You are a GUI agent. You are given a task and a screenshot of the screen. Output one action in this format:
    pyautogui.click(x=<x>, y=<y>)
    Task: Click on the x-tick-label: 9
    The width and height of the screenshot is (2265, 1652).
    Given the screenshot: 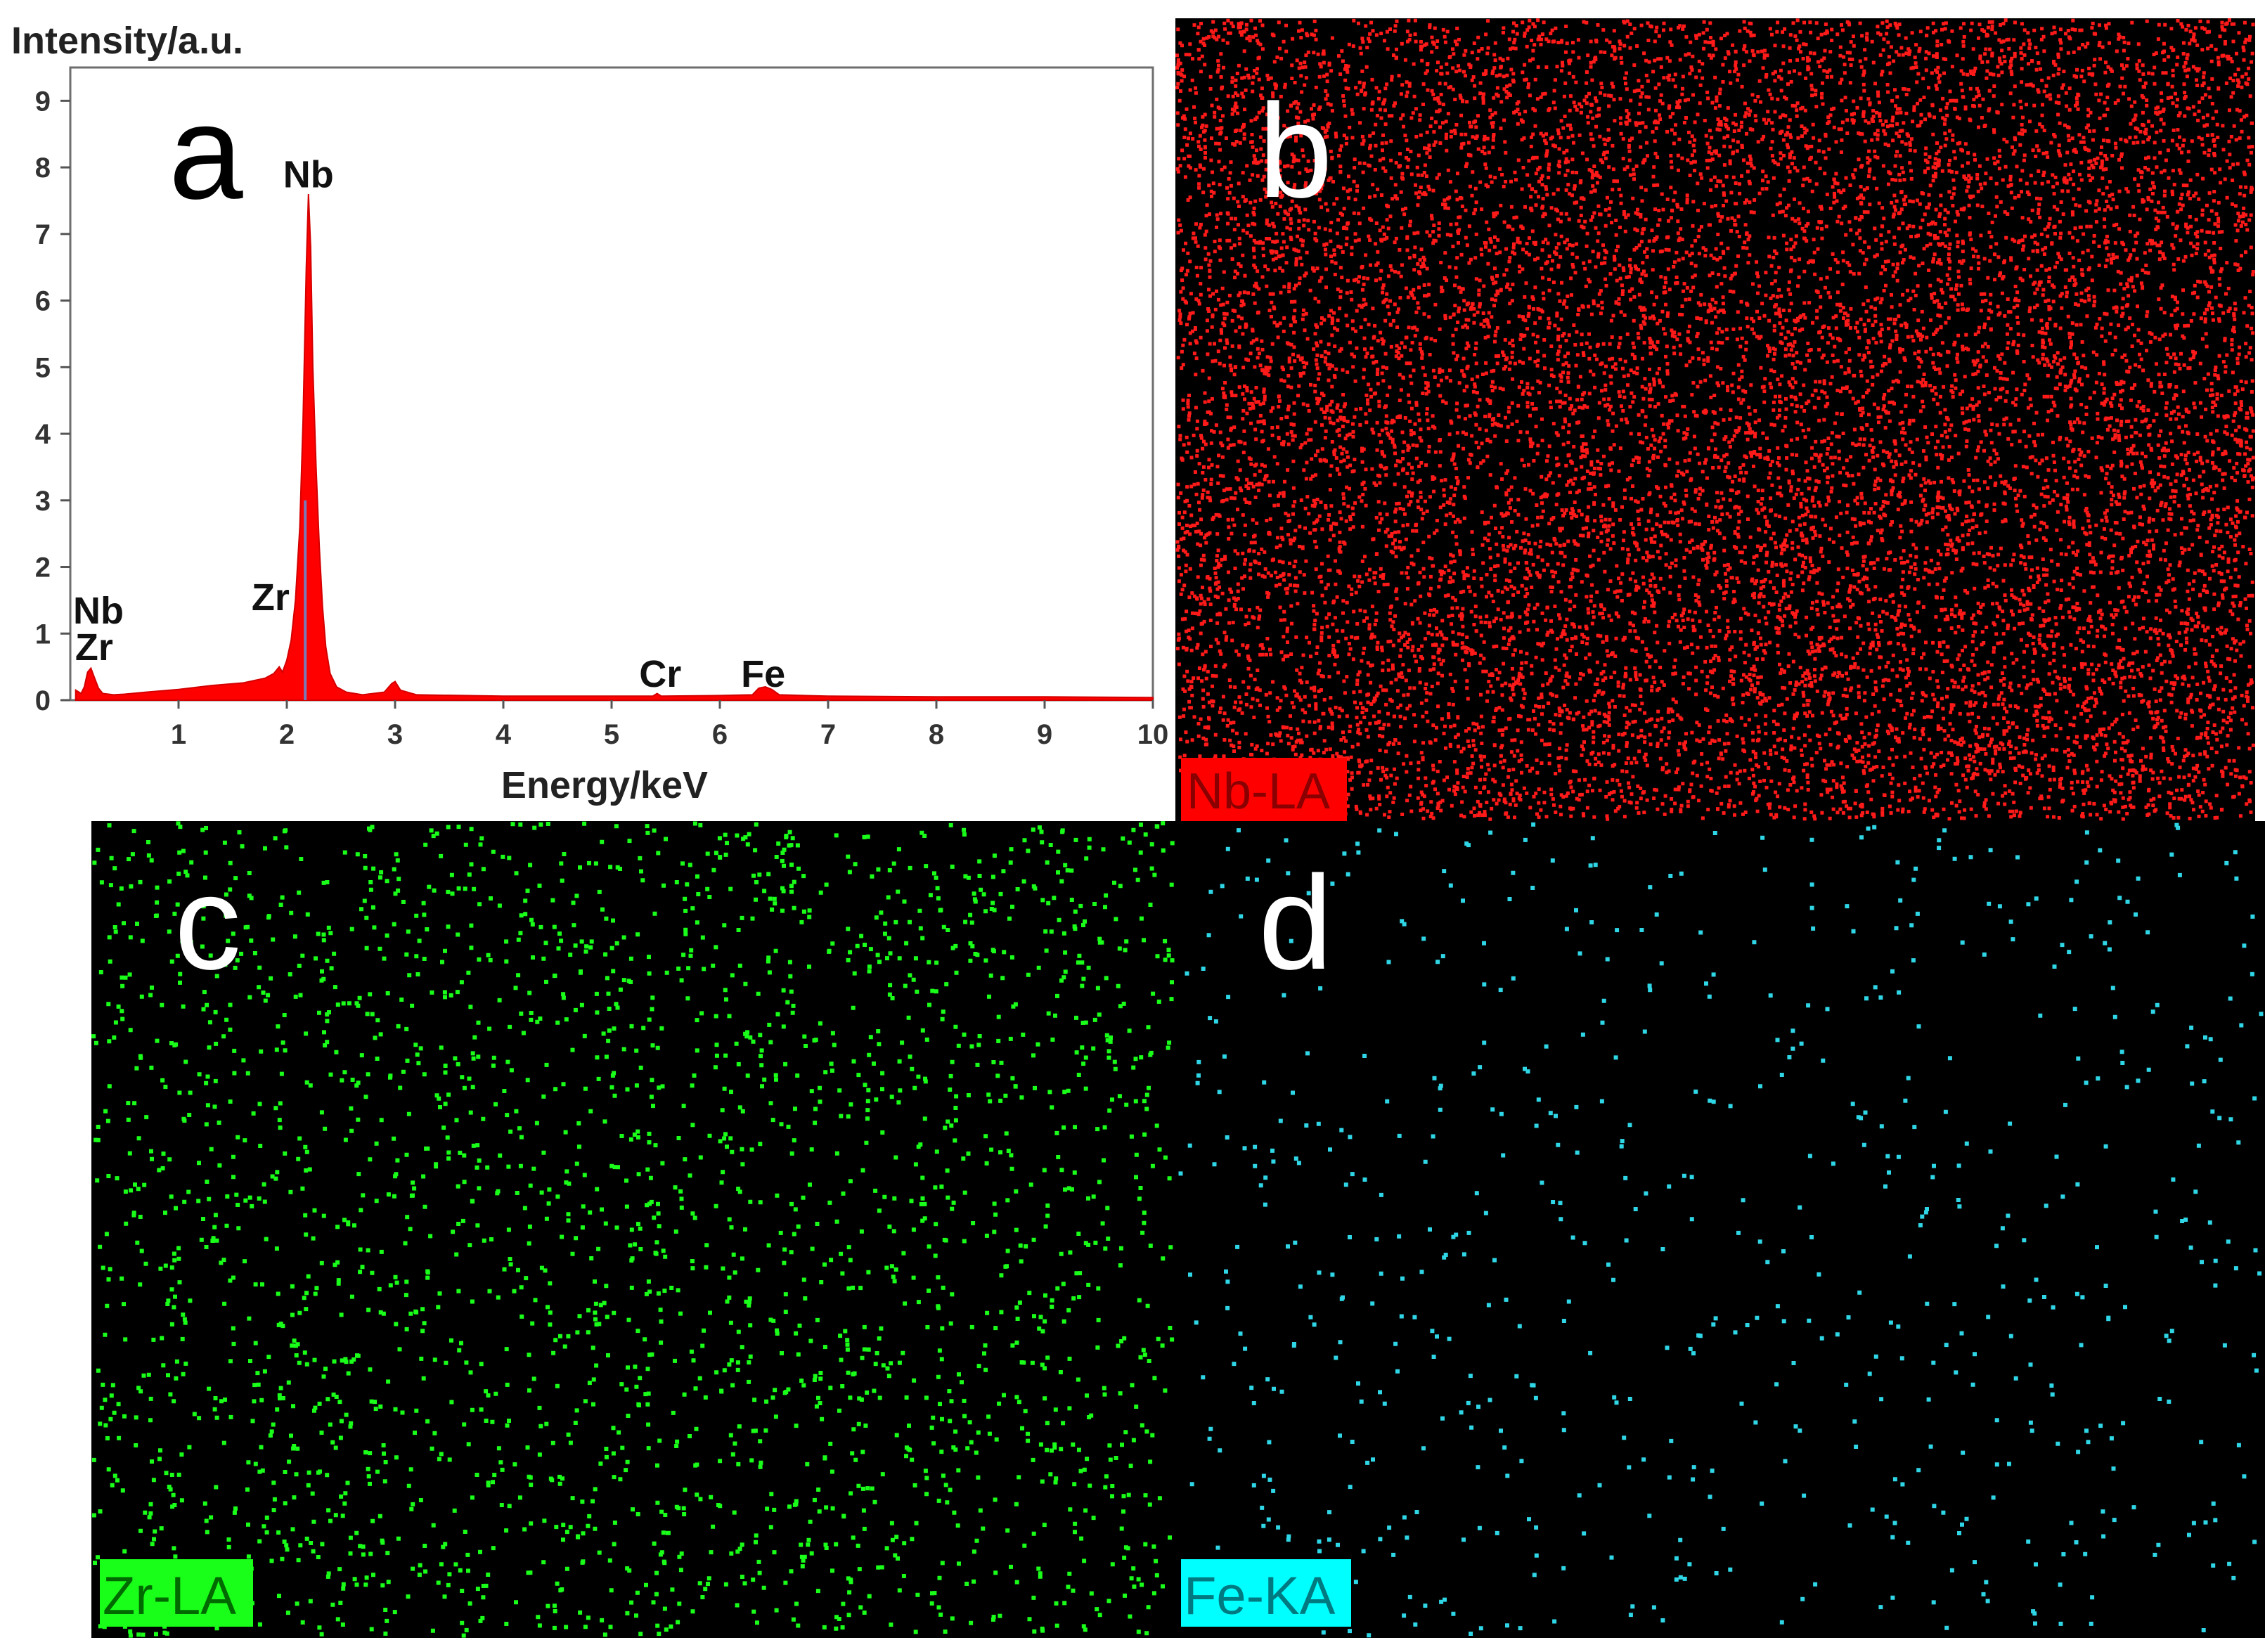 What is the action you would take?
    pyautogui.click(x=1044, y=734)
    